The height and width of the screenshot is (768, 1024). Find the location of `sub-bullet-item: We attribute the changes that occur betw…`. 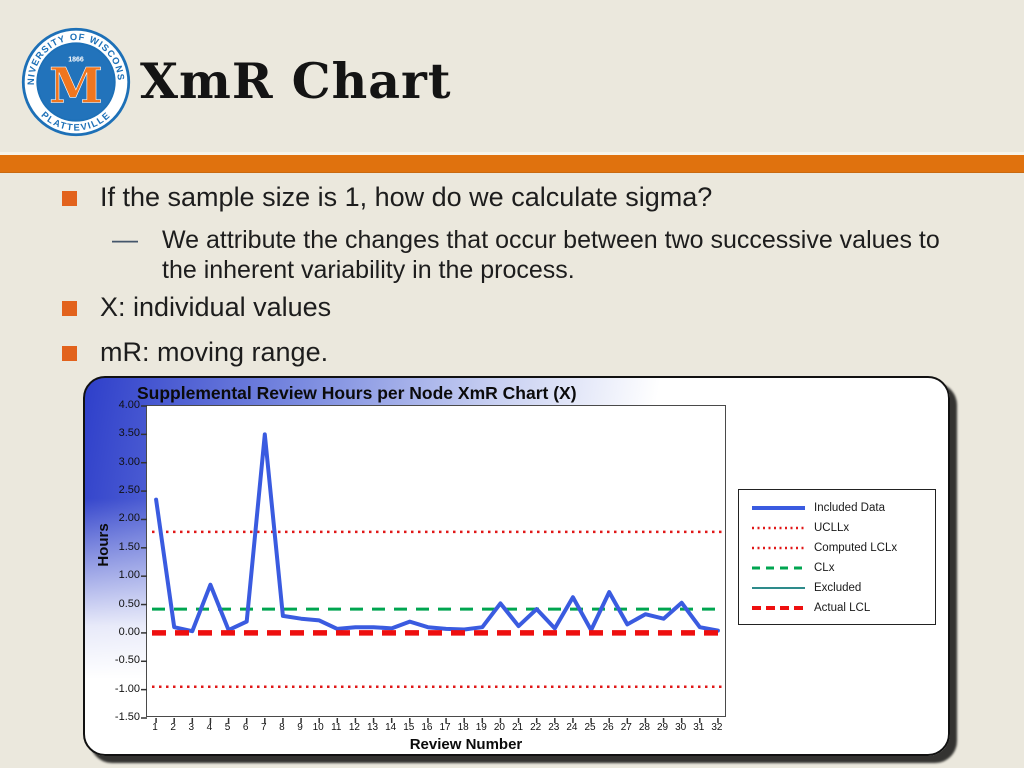

sub-bullet-item: We attribute the changes that occur betw… is located at coordinates (551, 255).